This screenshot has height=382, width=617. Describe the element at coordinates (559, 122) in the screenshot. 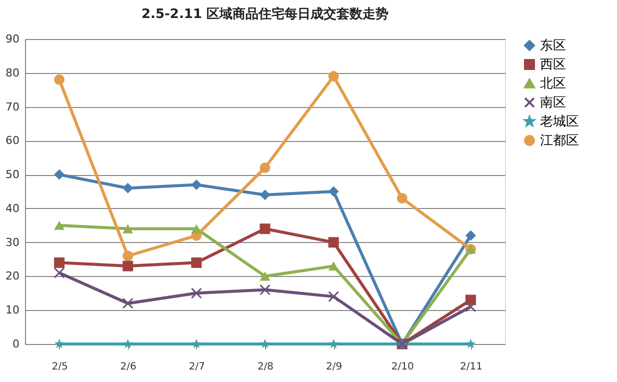

I see `legend-label: 老城区` at that location.